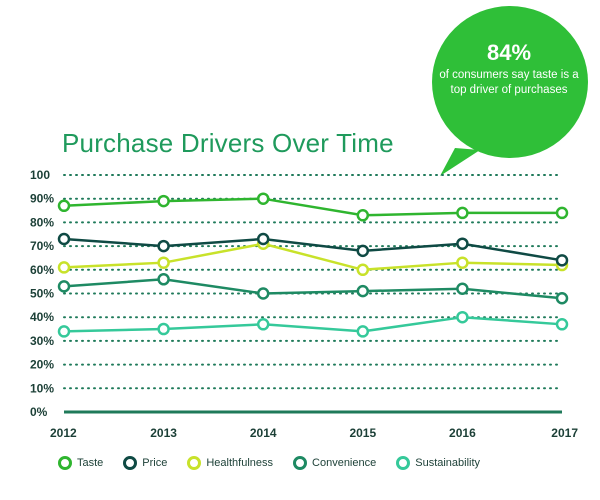 Image resolution: width=600 pixels, height=500 pixels. I want to click on legend-item-taste: Taste, so click(80, 463).